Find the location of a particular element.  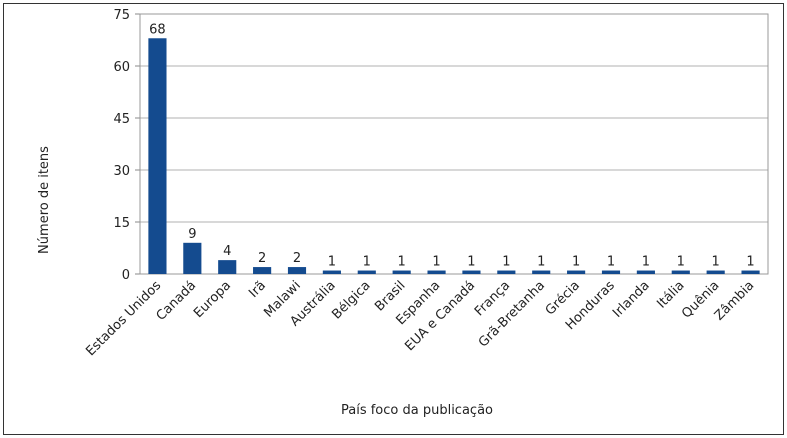

x-tick-label: Europa is located at coordinates (212, 299).